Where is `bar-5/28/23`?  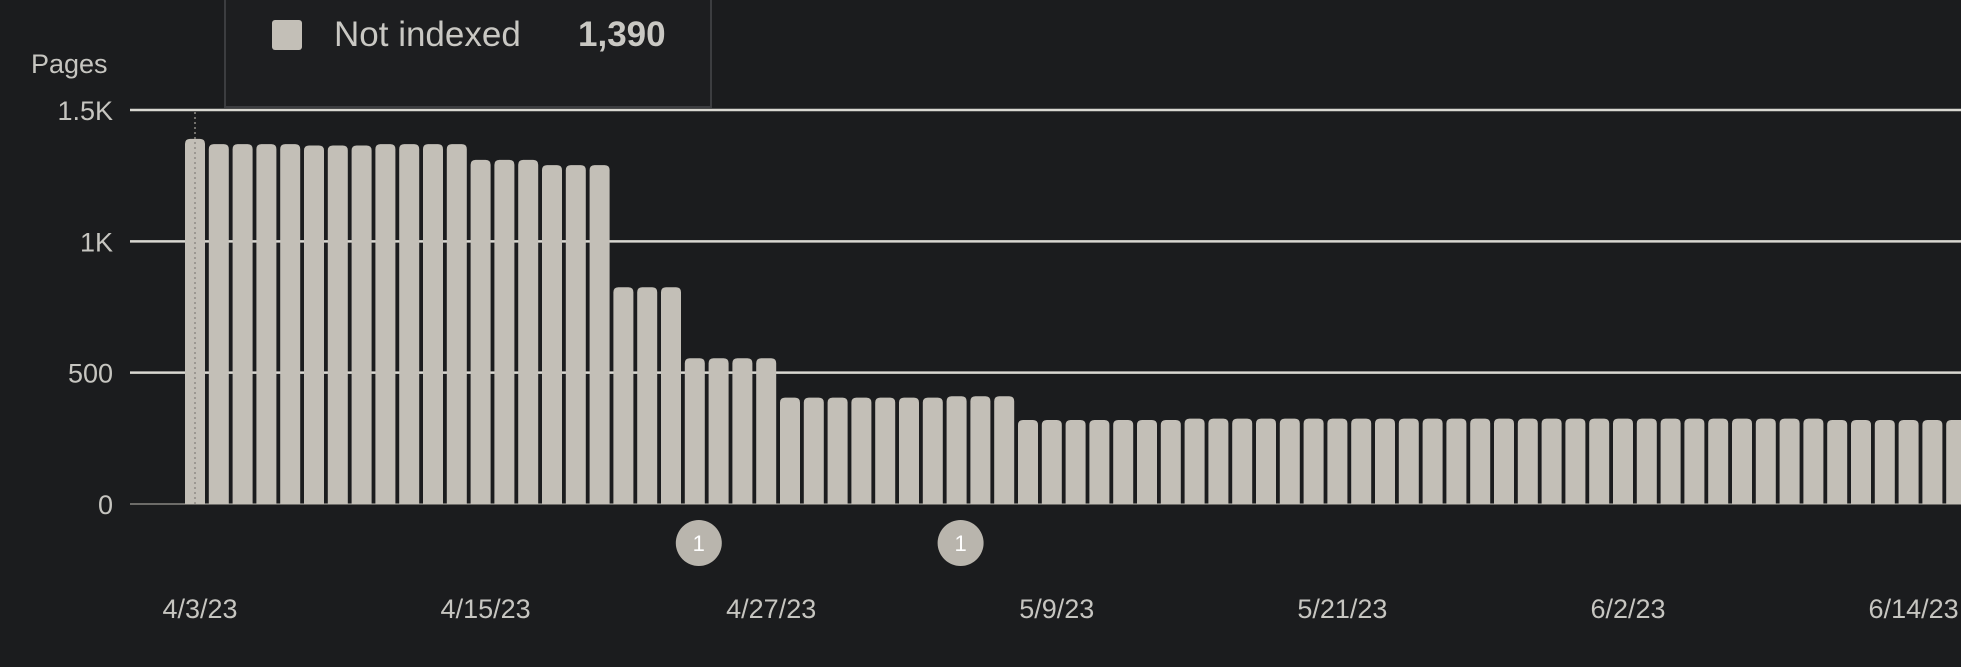
bar-5/28/23 is located at coordinates (1504, 461).